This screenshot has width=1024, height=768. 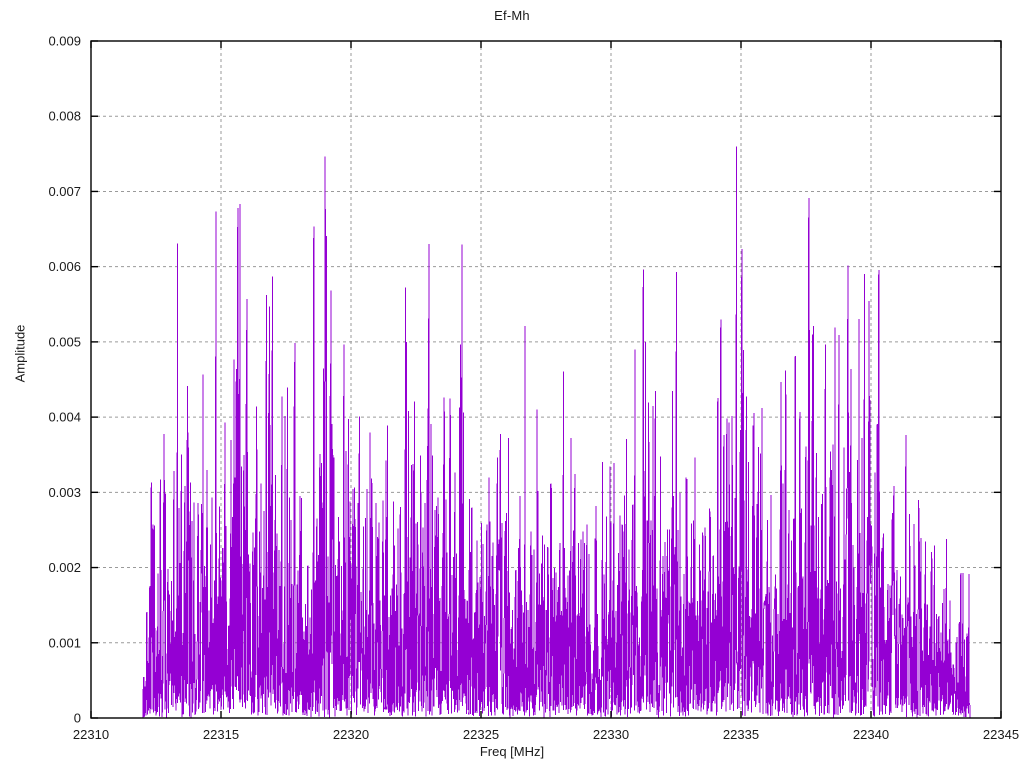 What do you see at coordinates (741, 734) in the screenshot?
I see `svg-text: 22335` at bounding box center [741, 734].